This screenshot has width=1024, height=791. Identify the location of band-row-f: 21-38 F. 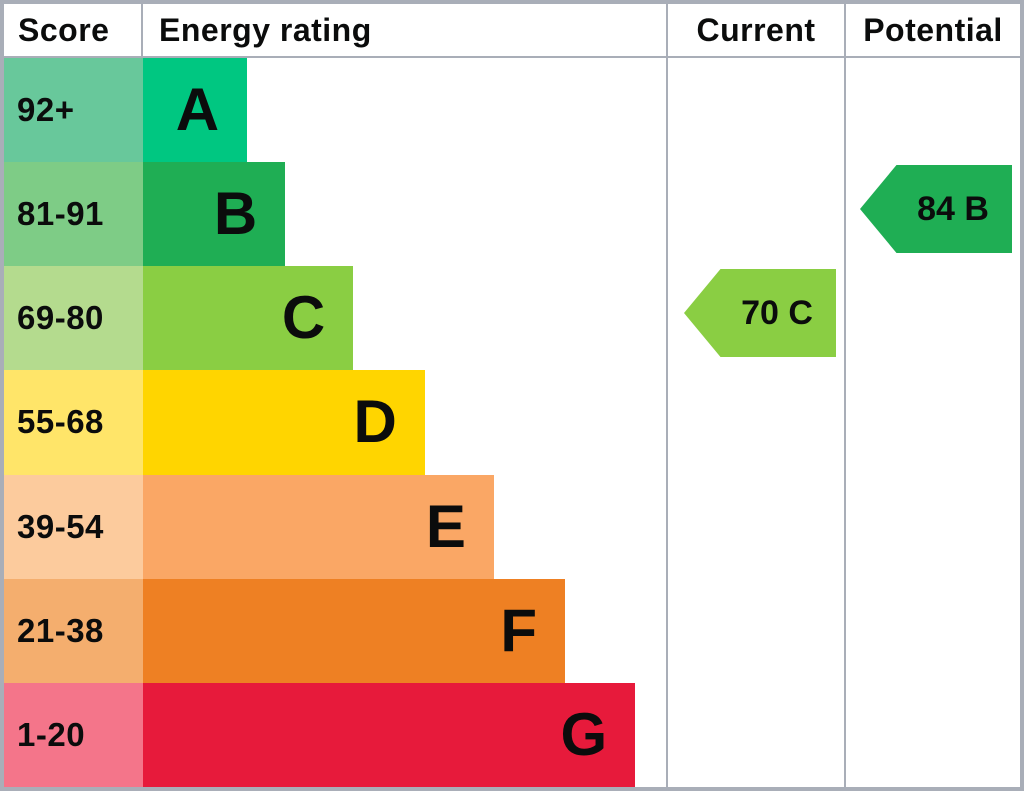
(335, 630).